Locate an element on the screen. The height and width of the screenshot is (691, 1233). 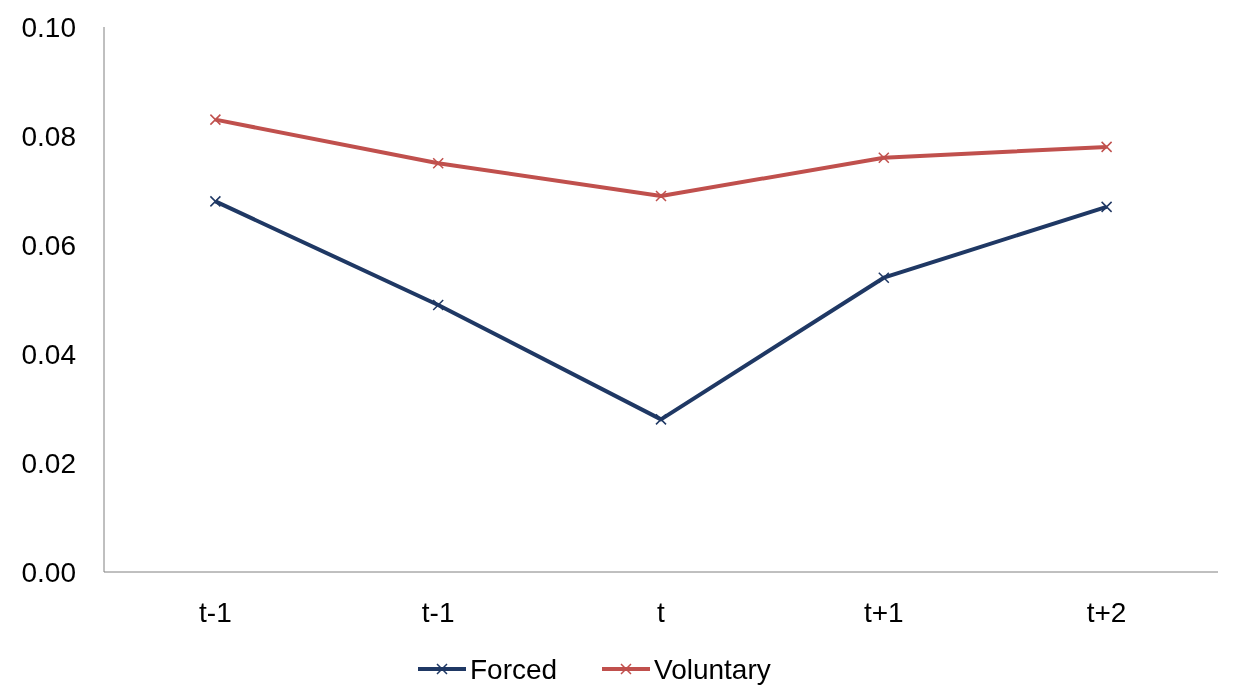
y-tick-label: 0.06 is located at coordinates (48, 245).